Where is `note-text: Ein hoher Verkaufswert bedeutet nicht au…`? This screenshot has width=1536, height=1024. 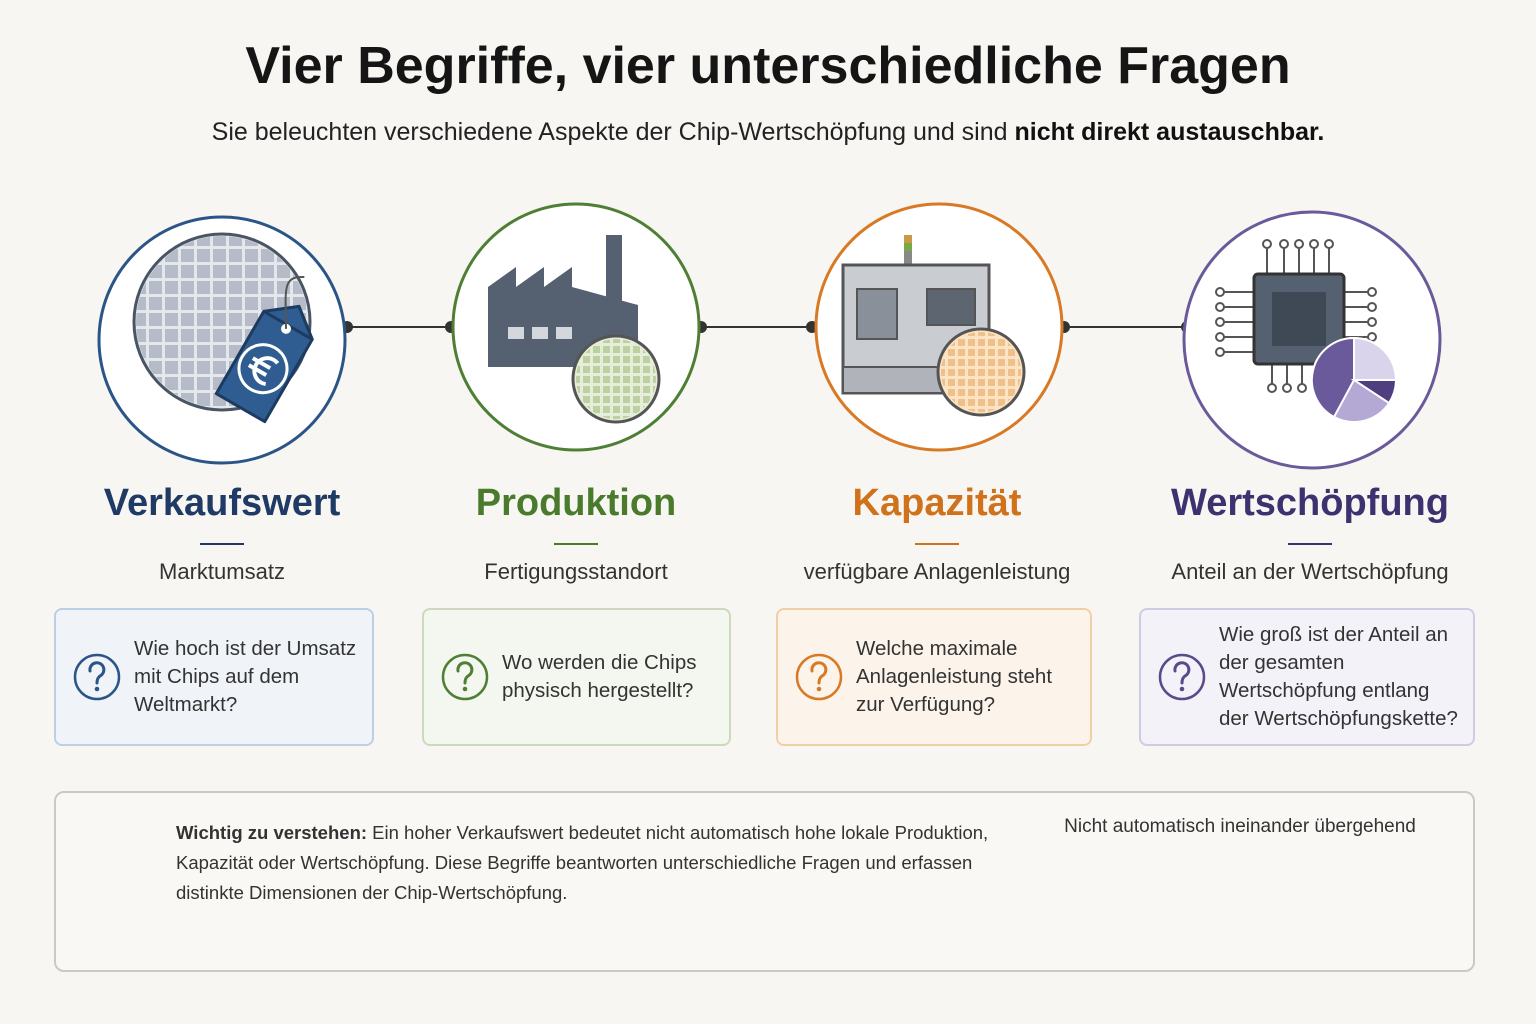 note-text: Ein hoher Verkaufswert bedeutet nicht au… is located at coordinates (582, 862).